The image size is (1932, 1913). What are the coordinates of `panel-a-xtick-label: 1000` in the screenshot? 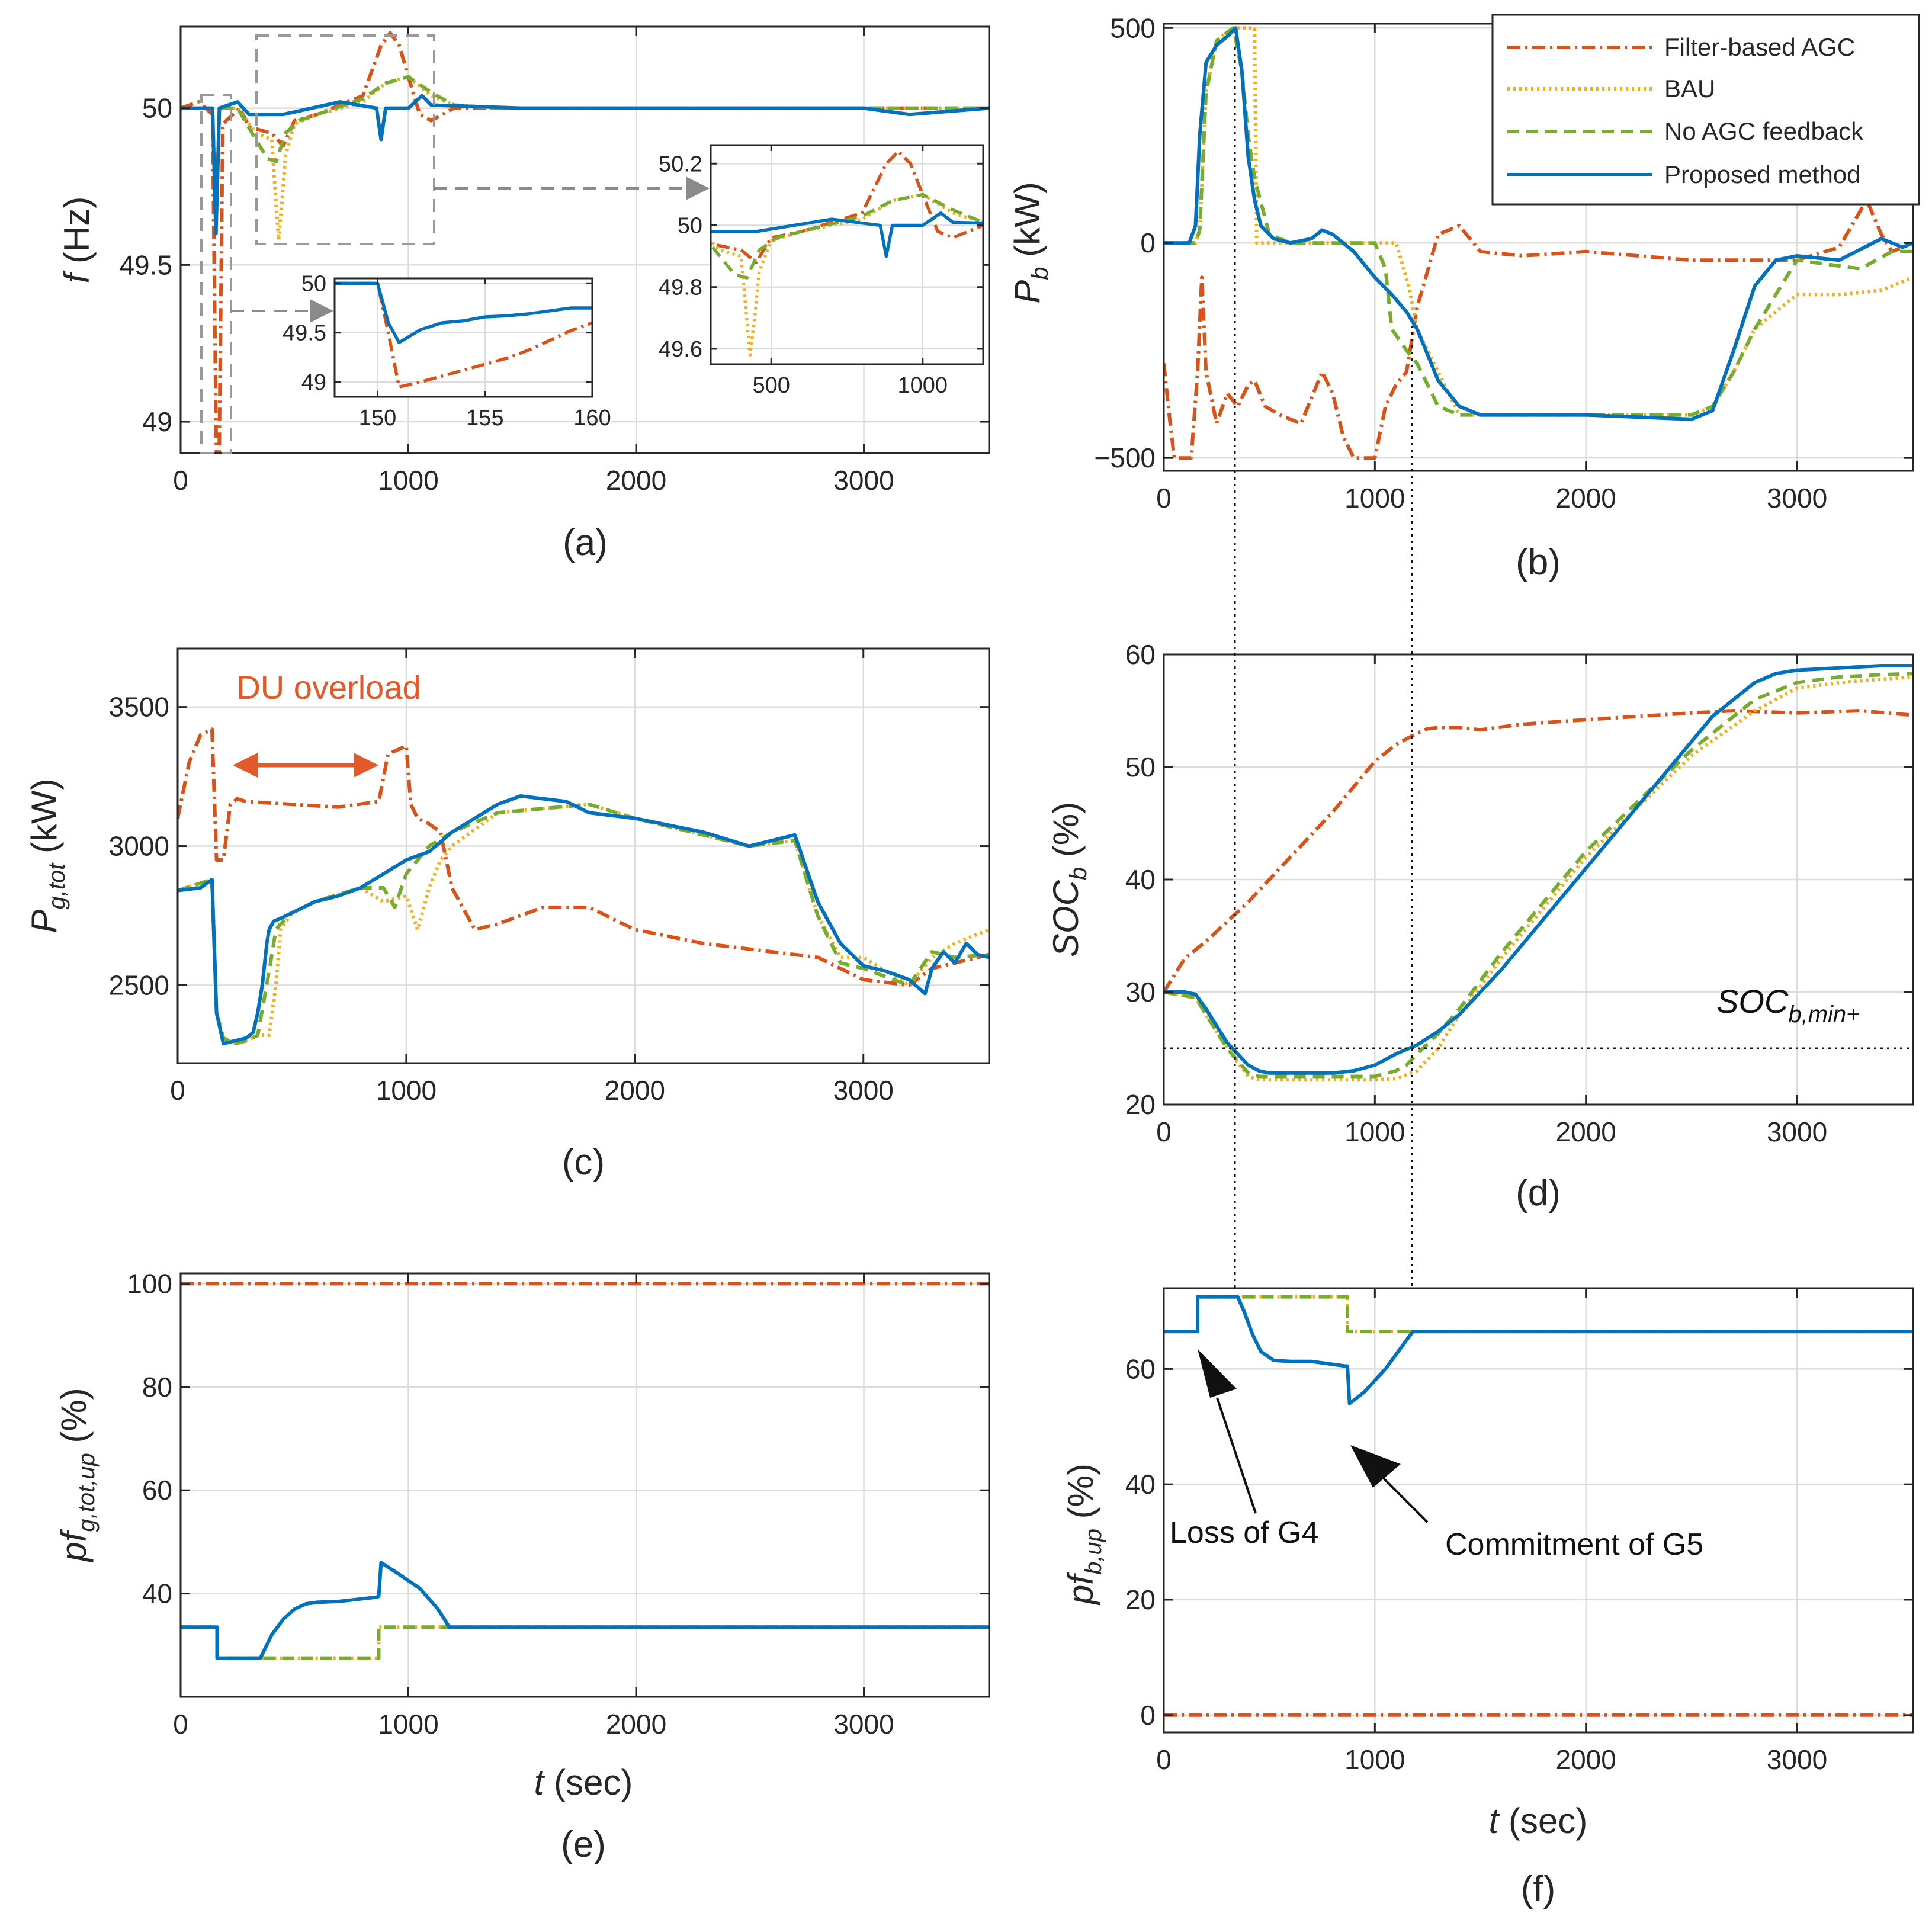 It's located at (408, 480).